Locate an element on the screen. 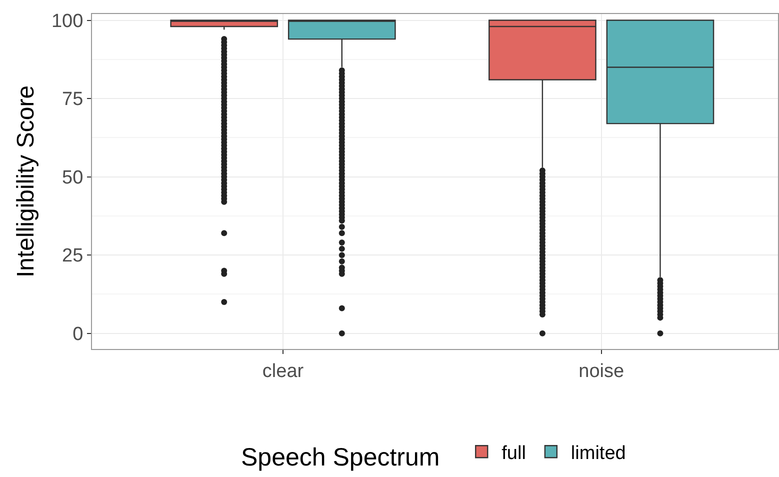 Image resolution: width=779 pixels, height=477 pixels. y-tick-label: 25 is located at coordinates (73, 256).